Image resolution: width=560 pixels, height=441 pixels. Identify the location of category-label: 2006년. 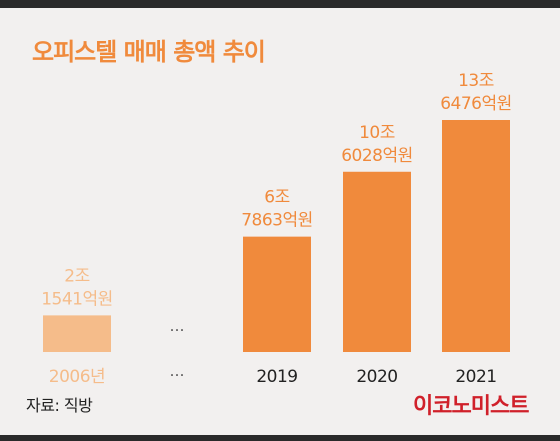
(77, 377).